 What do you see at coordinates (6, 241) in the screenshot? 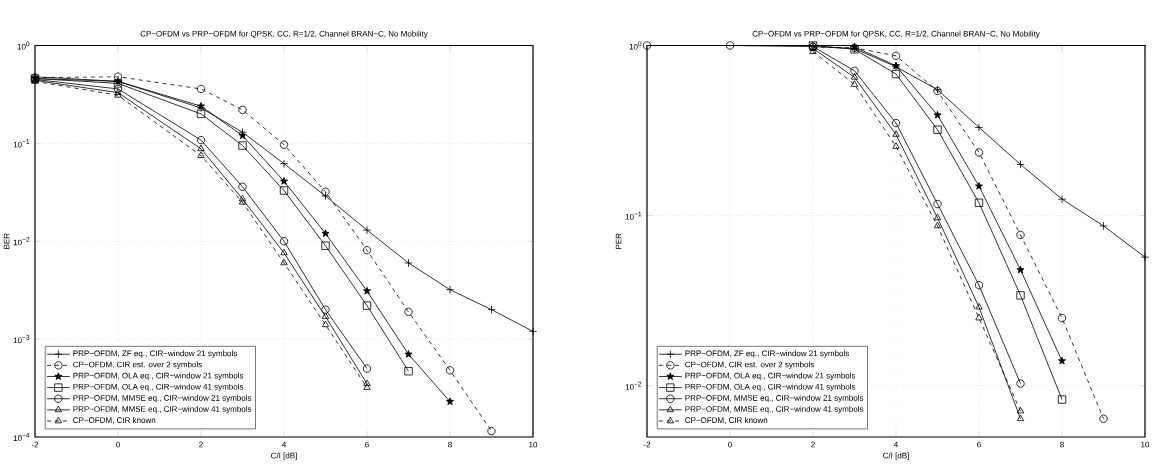
I see `y-axis-title: BER` at bounding box center [6, 241].